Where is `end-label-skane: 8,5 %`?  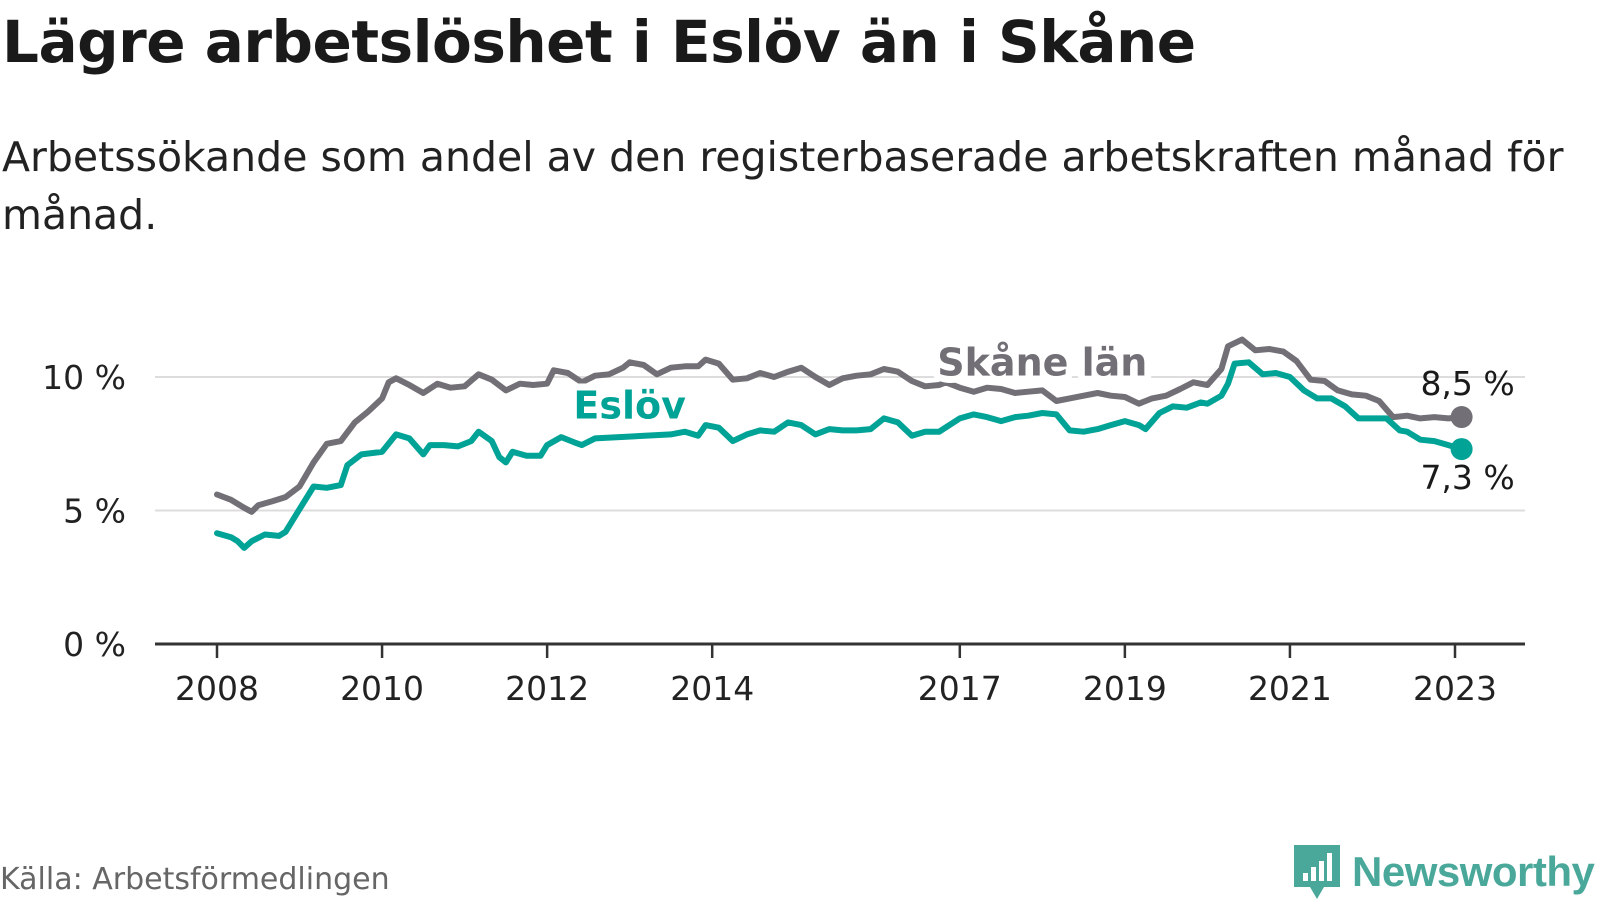
end-label-skane: 8,5 % is located at coordinates (1467, 383).